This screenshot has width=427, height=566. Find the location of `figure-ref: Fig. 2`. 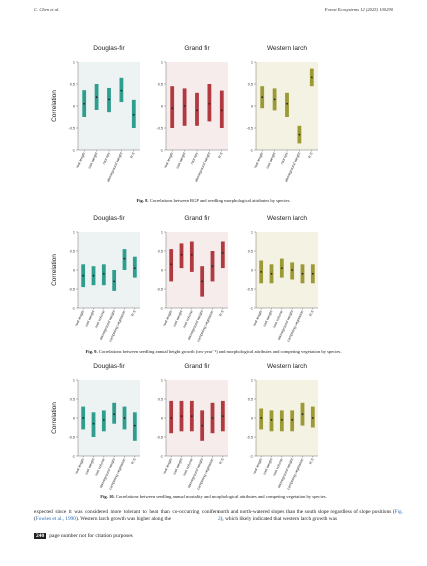

figure-ref: Fig. 2 is located at coordinates (310, 515).